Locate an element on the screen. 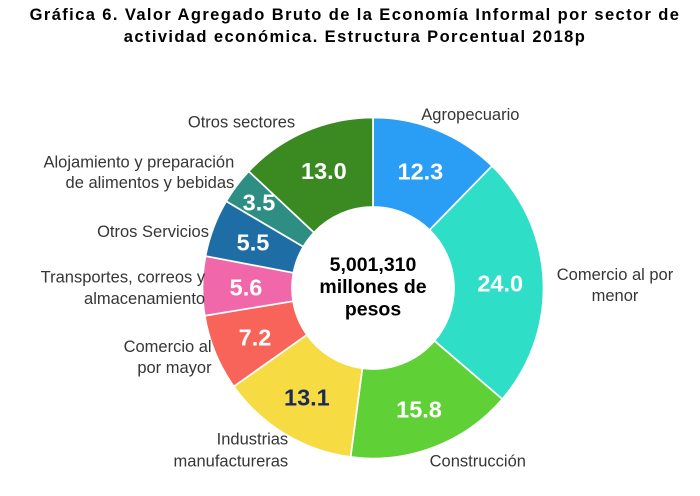 This screenshot has width=700, height=496. svg-text: 5.6 is located at coordinates (246, 288).